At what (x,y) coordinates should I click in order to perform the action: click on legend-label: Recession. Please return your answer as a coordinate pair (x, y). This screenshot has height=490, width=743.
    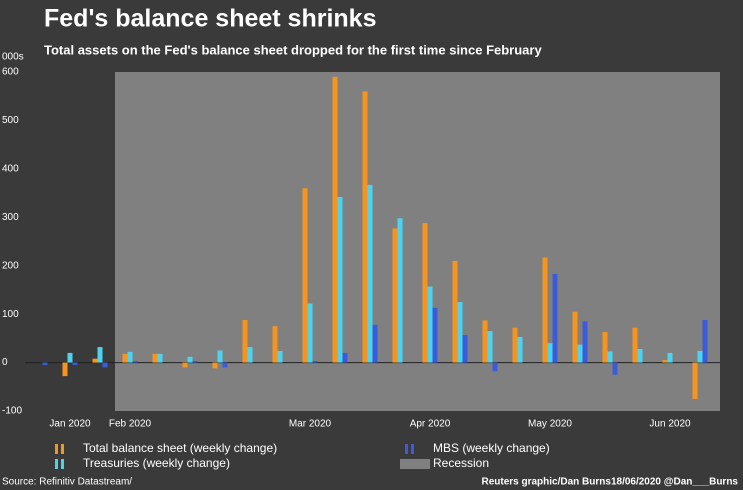
    Looking at the image, I should click on (461, 463).